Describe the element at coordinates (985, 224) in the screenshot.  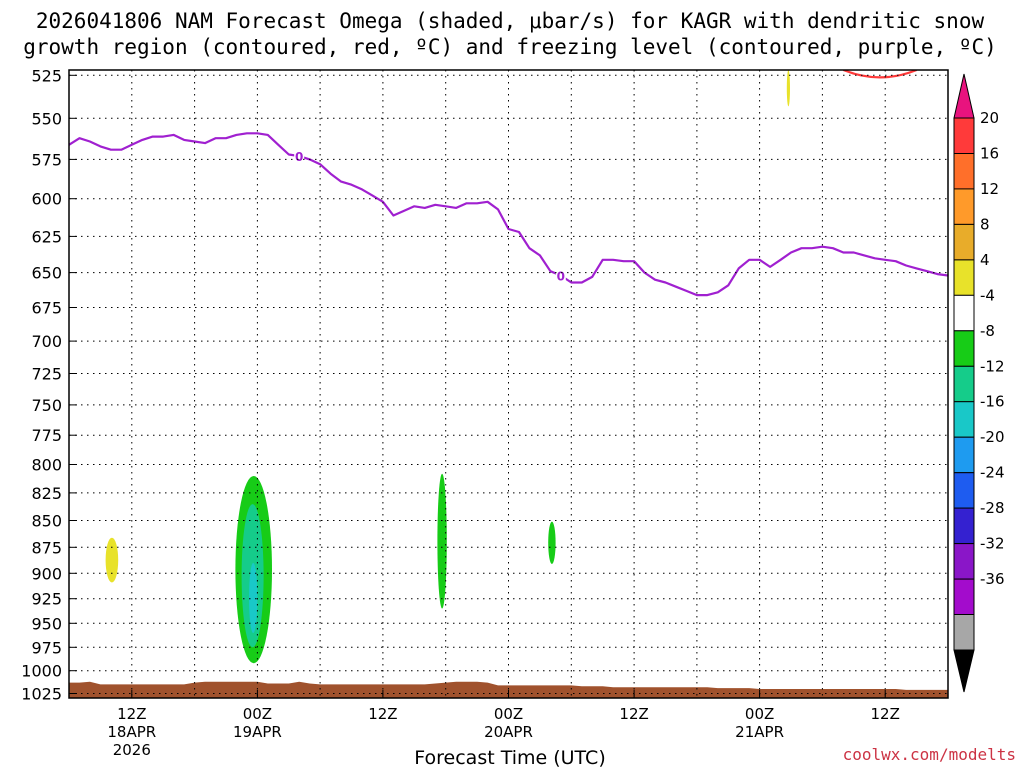
I see `colorbar-label: 8` at that location.